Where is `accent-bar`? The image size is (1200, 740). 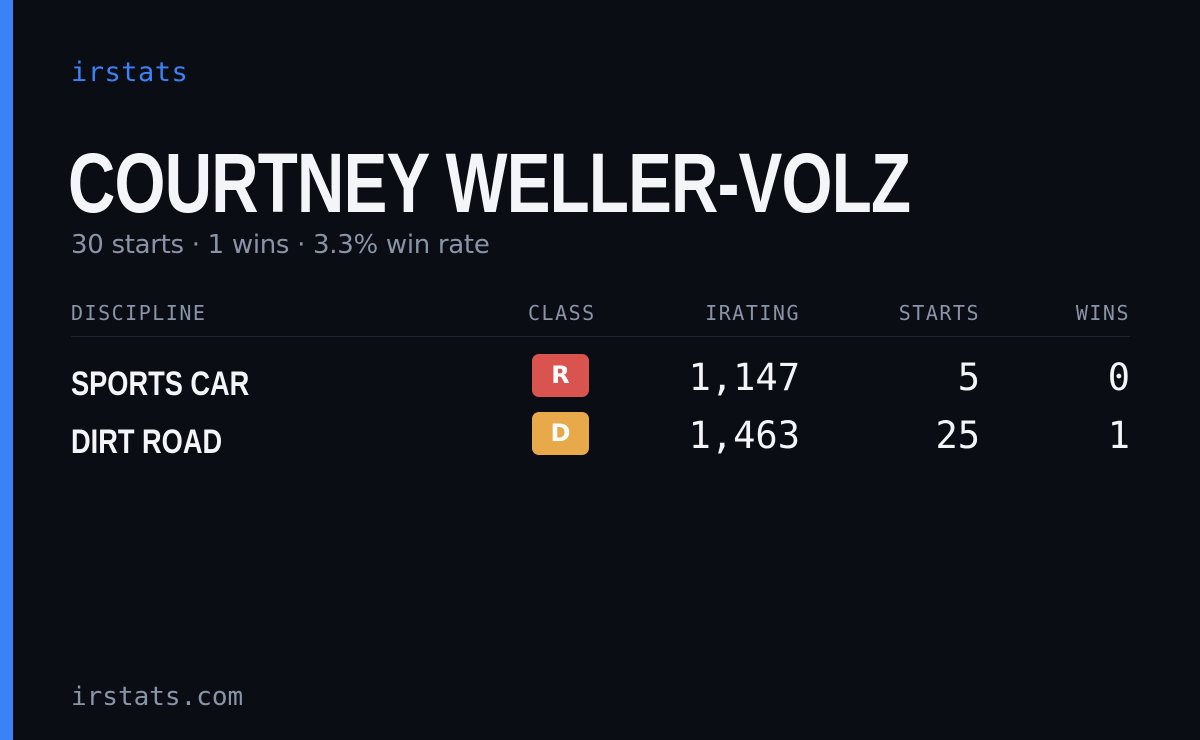 accent-bar is located at coordinates (6, 370).